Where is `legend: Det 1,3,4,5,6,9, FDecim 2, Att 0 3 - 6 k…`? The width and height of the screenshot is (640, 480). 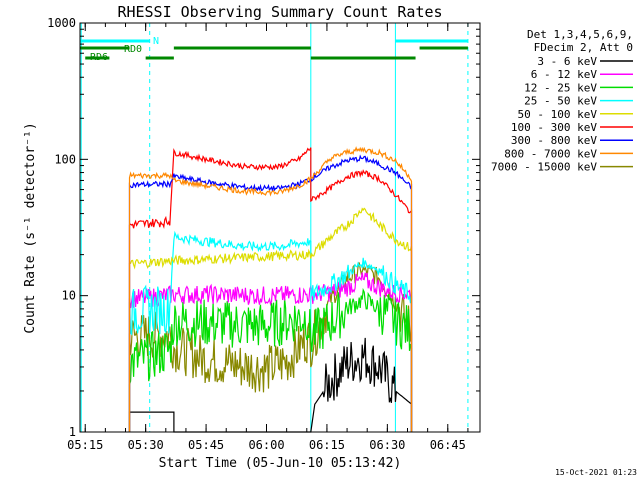 legend: Det 1,3,4,5,6,9, FDecim 2, Att 0 3 - 6 k… is located at coordinates (562, 101).